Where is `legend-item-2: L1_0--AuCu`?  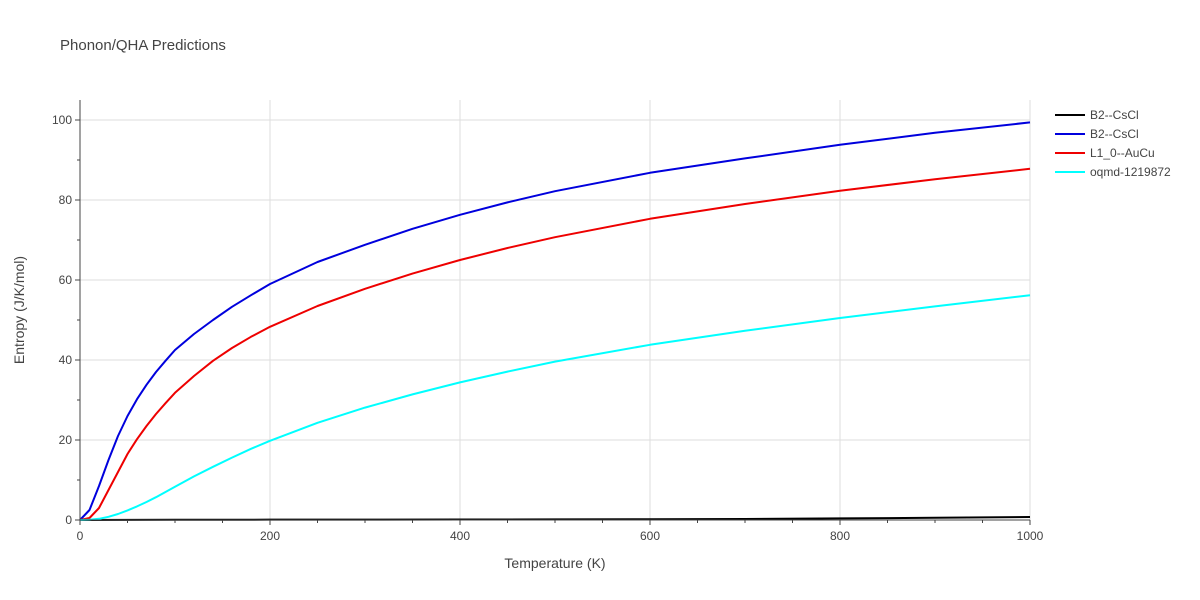 legend-item-2: L1_0--AuCu is located at coordinates (1105, 153).